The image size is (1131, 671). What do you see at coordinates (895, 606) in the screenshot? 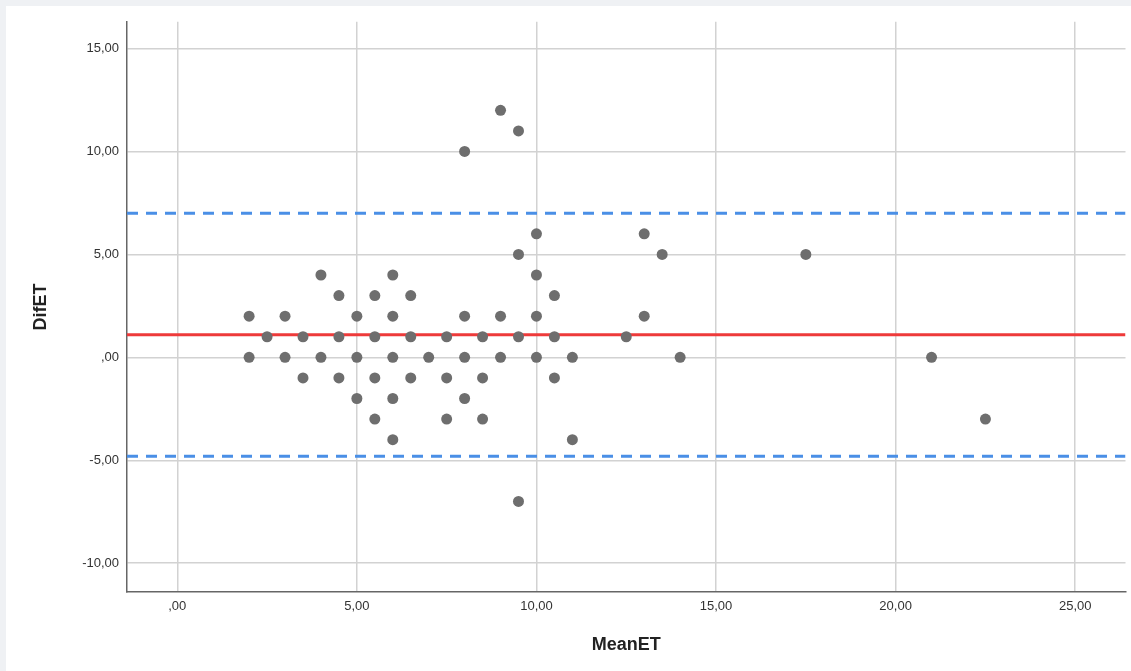
I see `x-tick-label: 20,00` at bounding box center [895, 606].